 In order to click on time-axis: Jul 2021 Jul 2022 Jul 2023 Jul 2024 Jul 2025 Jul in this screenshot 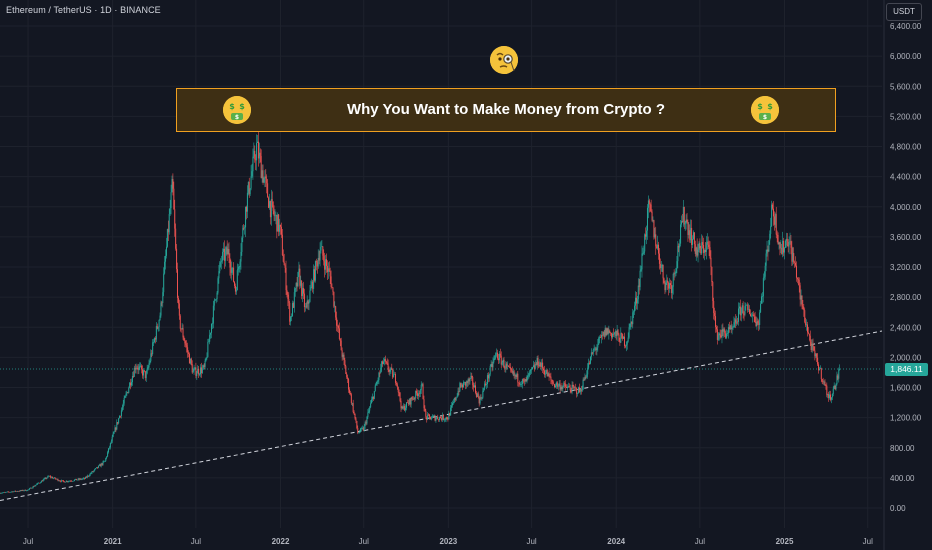, I will do `click(448, 541)`.